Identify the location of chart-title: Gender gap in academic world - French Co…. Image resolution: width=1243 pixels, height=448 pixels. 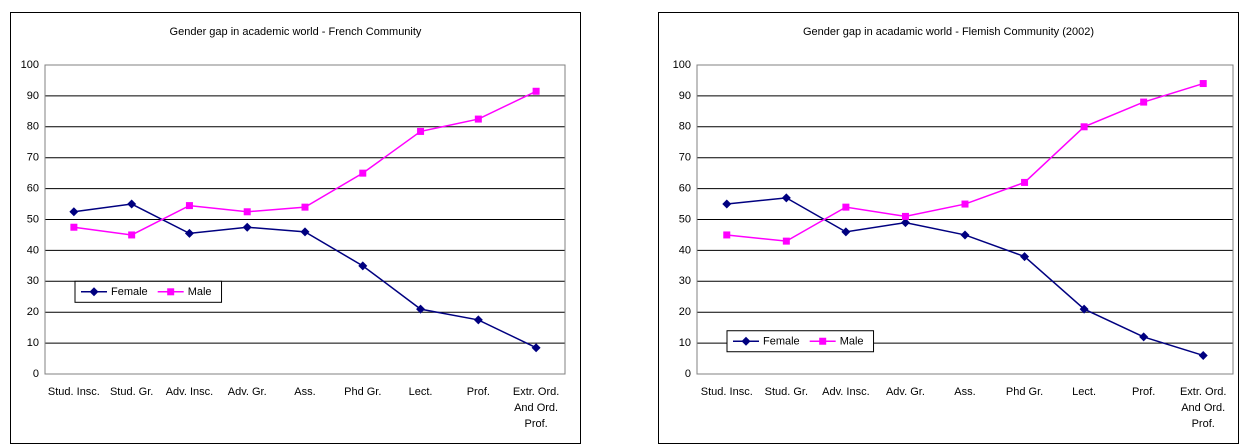
(296, 32).